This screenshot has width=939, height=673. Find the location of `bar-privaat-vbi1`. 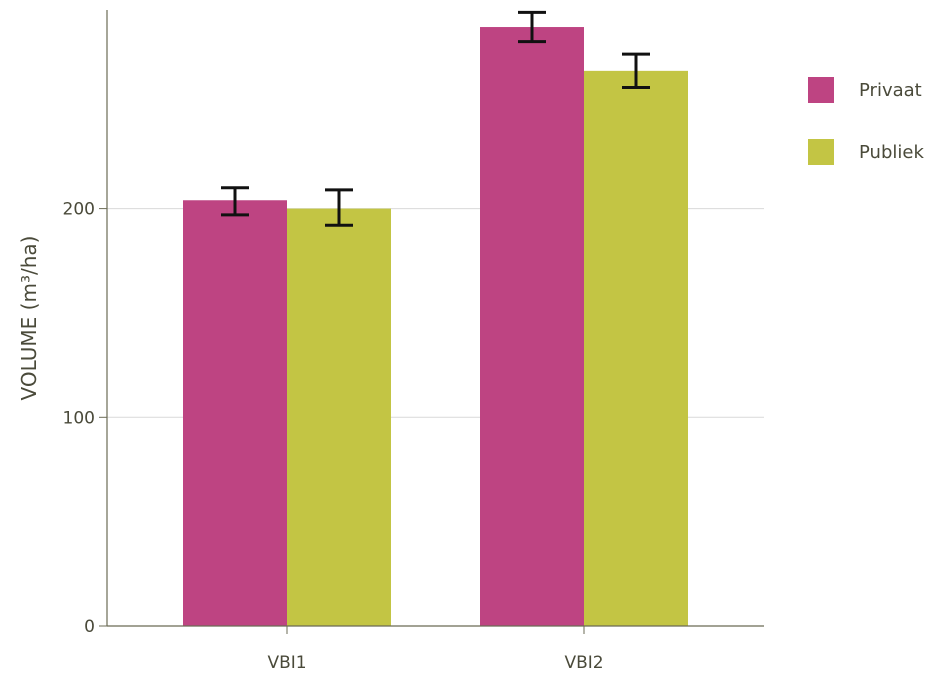

bar-privaat-vbi1 is located at coordinates (235, 413).